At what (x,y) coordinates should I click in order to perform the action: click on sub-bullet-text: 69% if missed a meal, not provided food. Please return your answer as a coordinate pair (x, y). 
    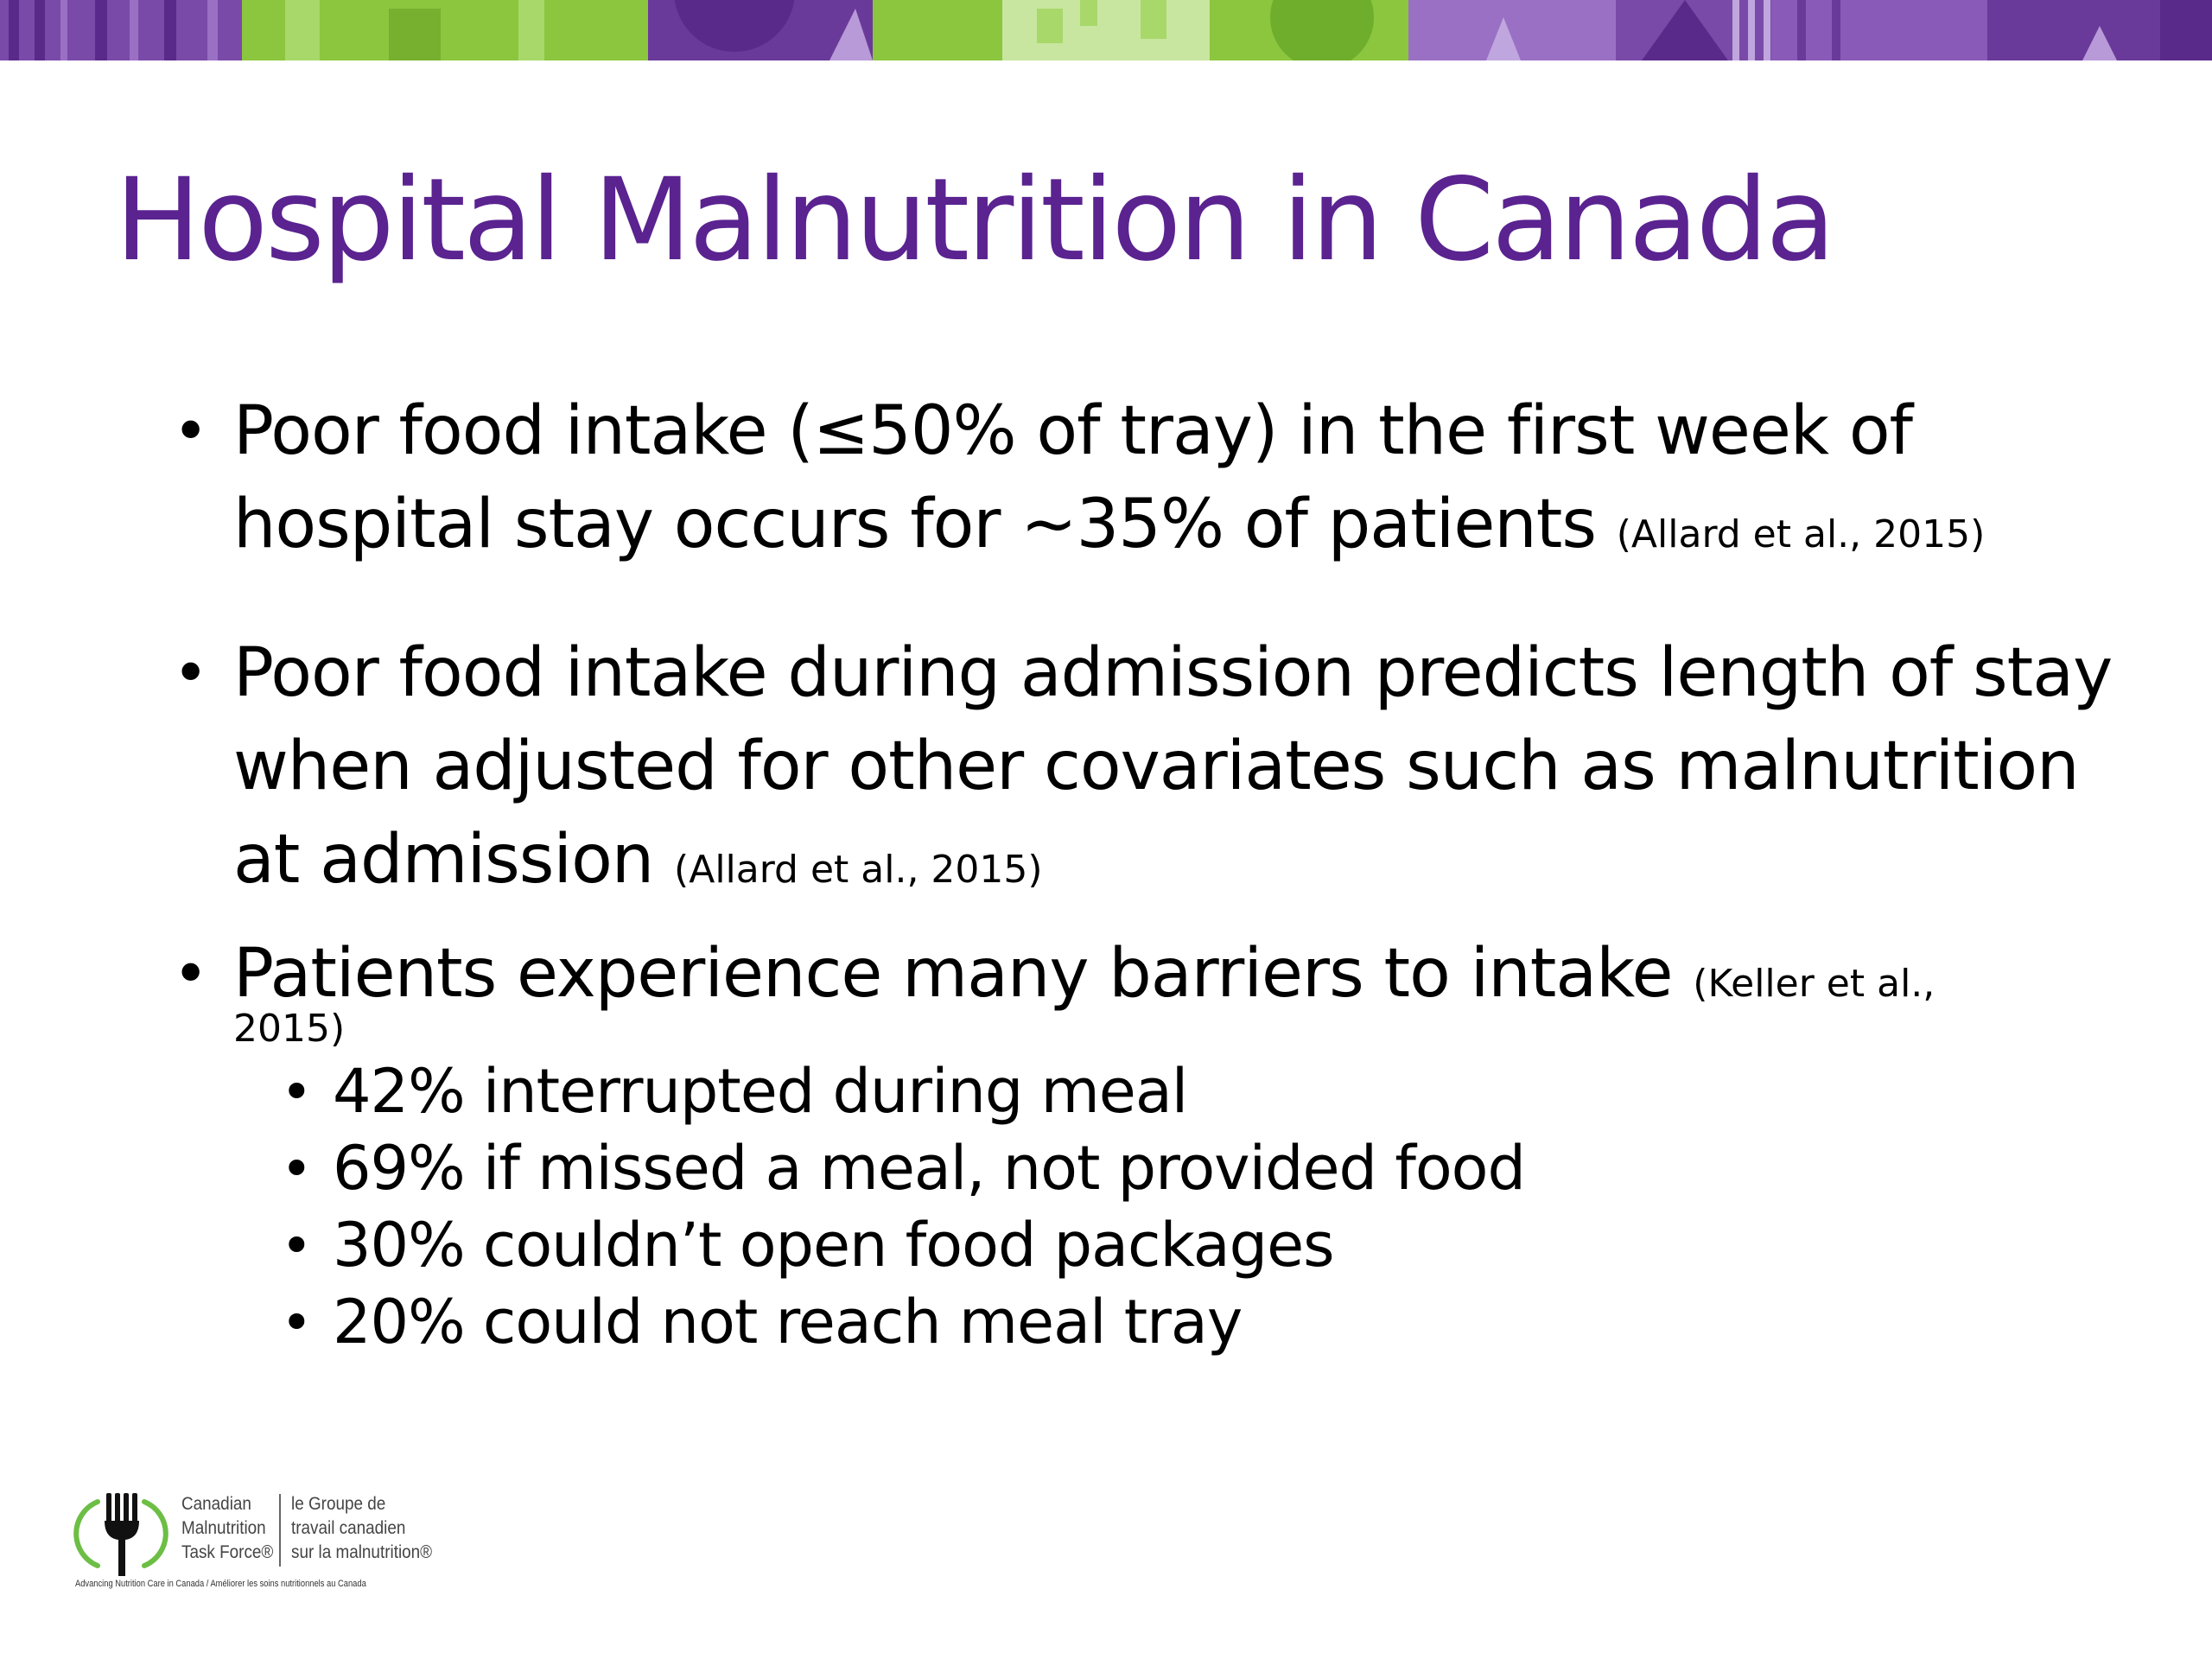
    Looking at the image, I should click on (929, 1168).